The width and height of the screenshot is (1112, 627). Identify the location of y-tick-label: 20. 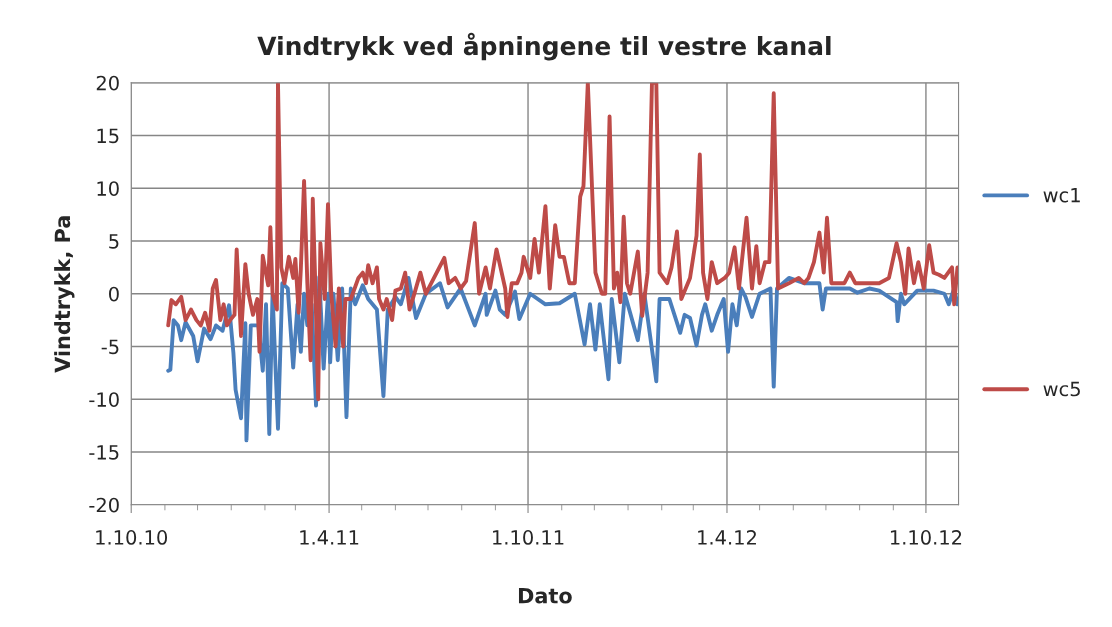
(107, 83).